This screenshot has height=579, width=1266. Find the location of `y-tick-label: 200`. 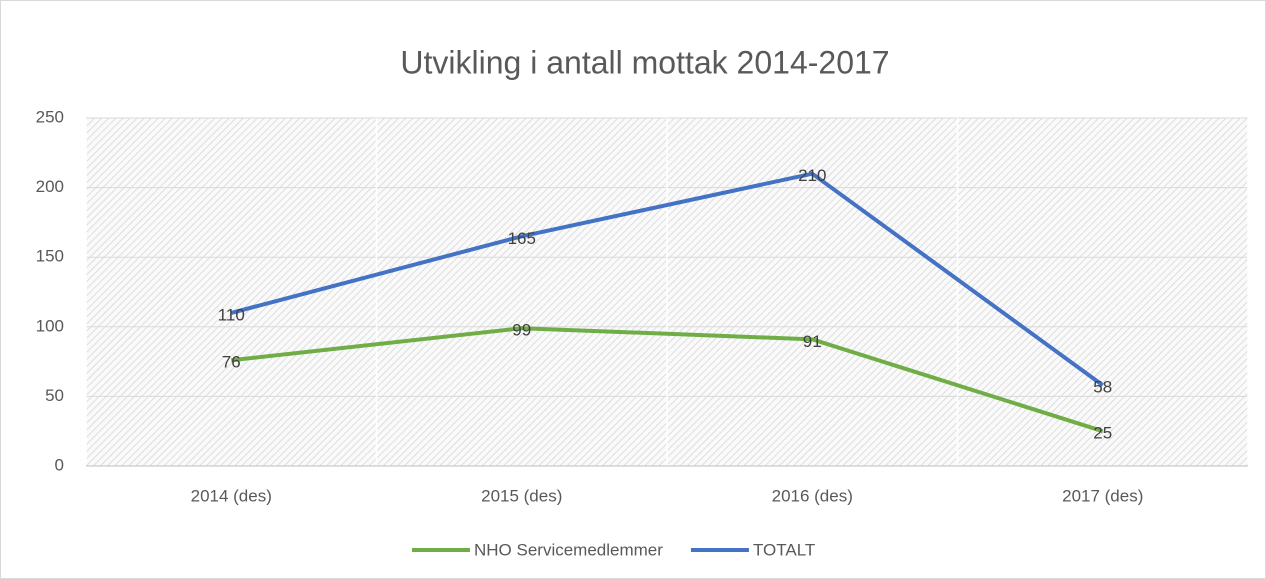

y-tick-label: 200 is located at coordinates (50, 186).